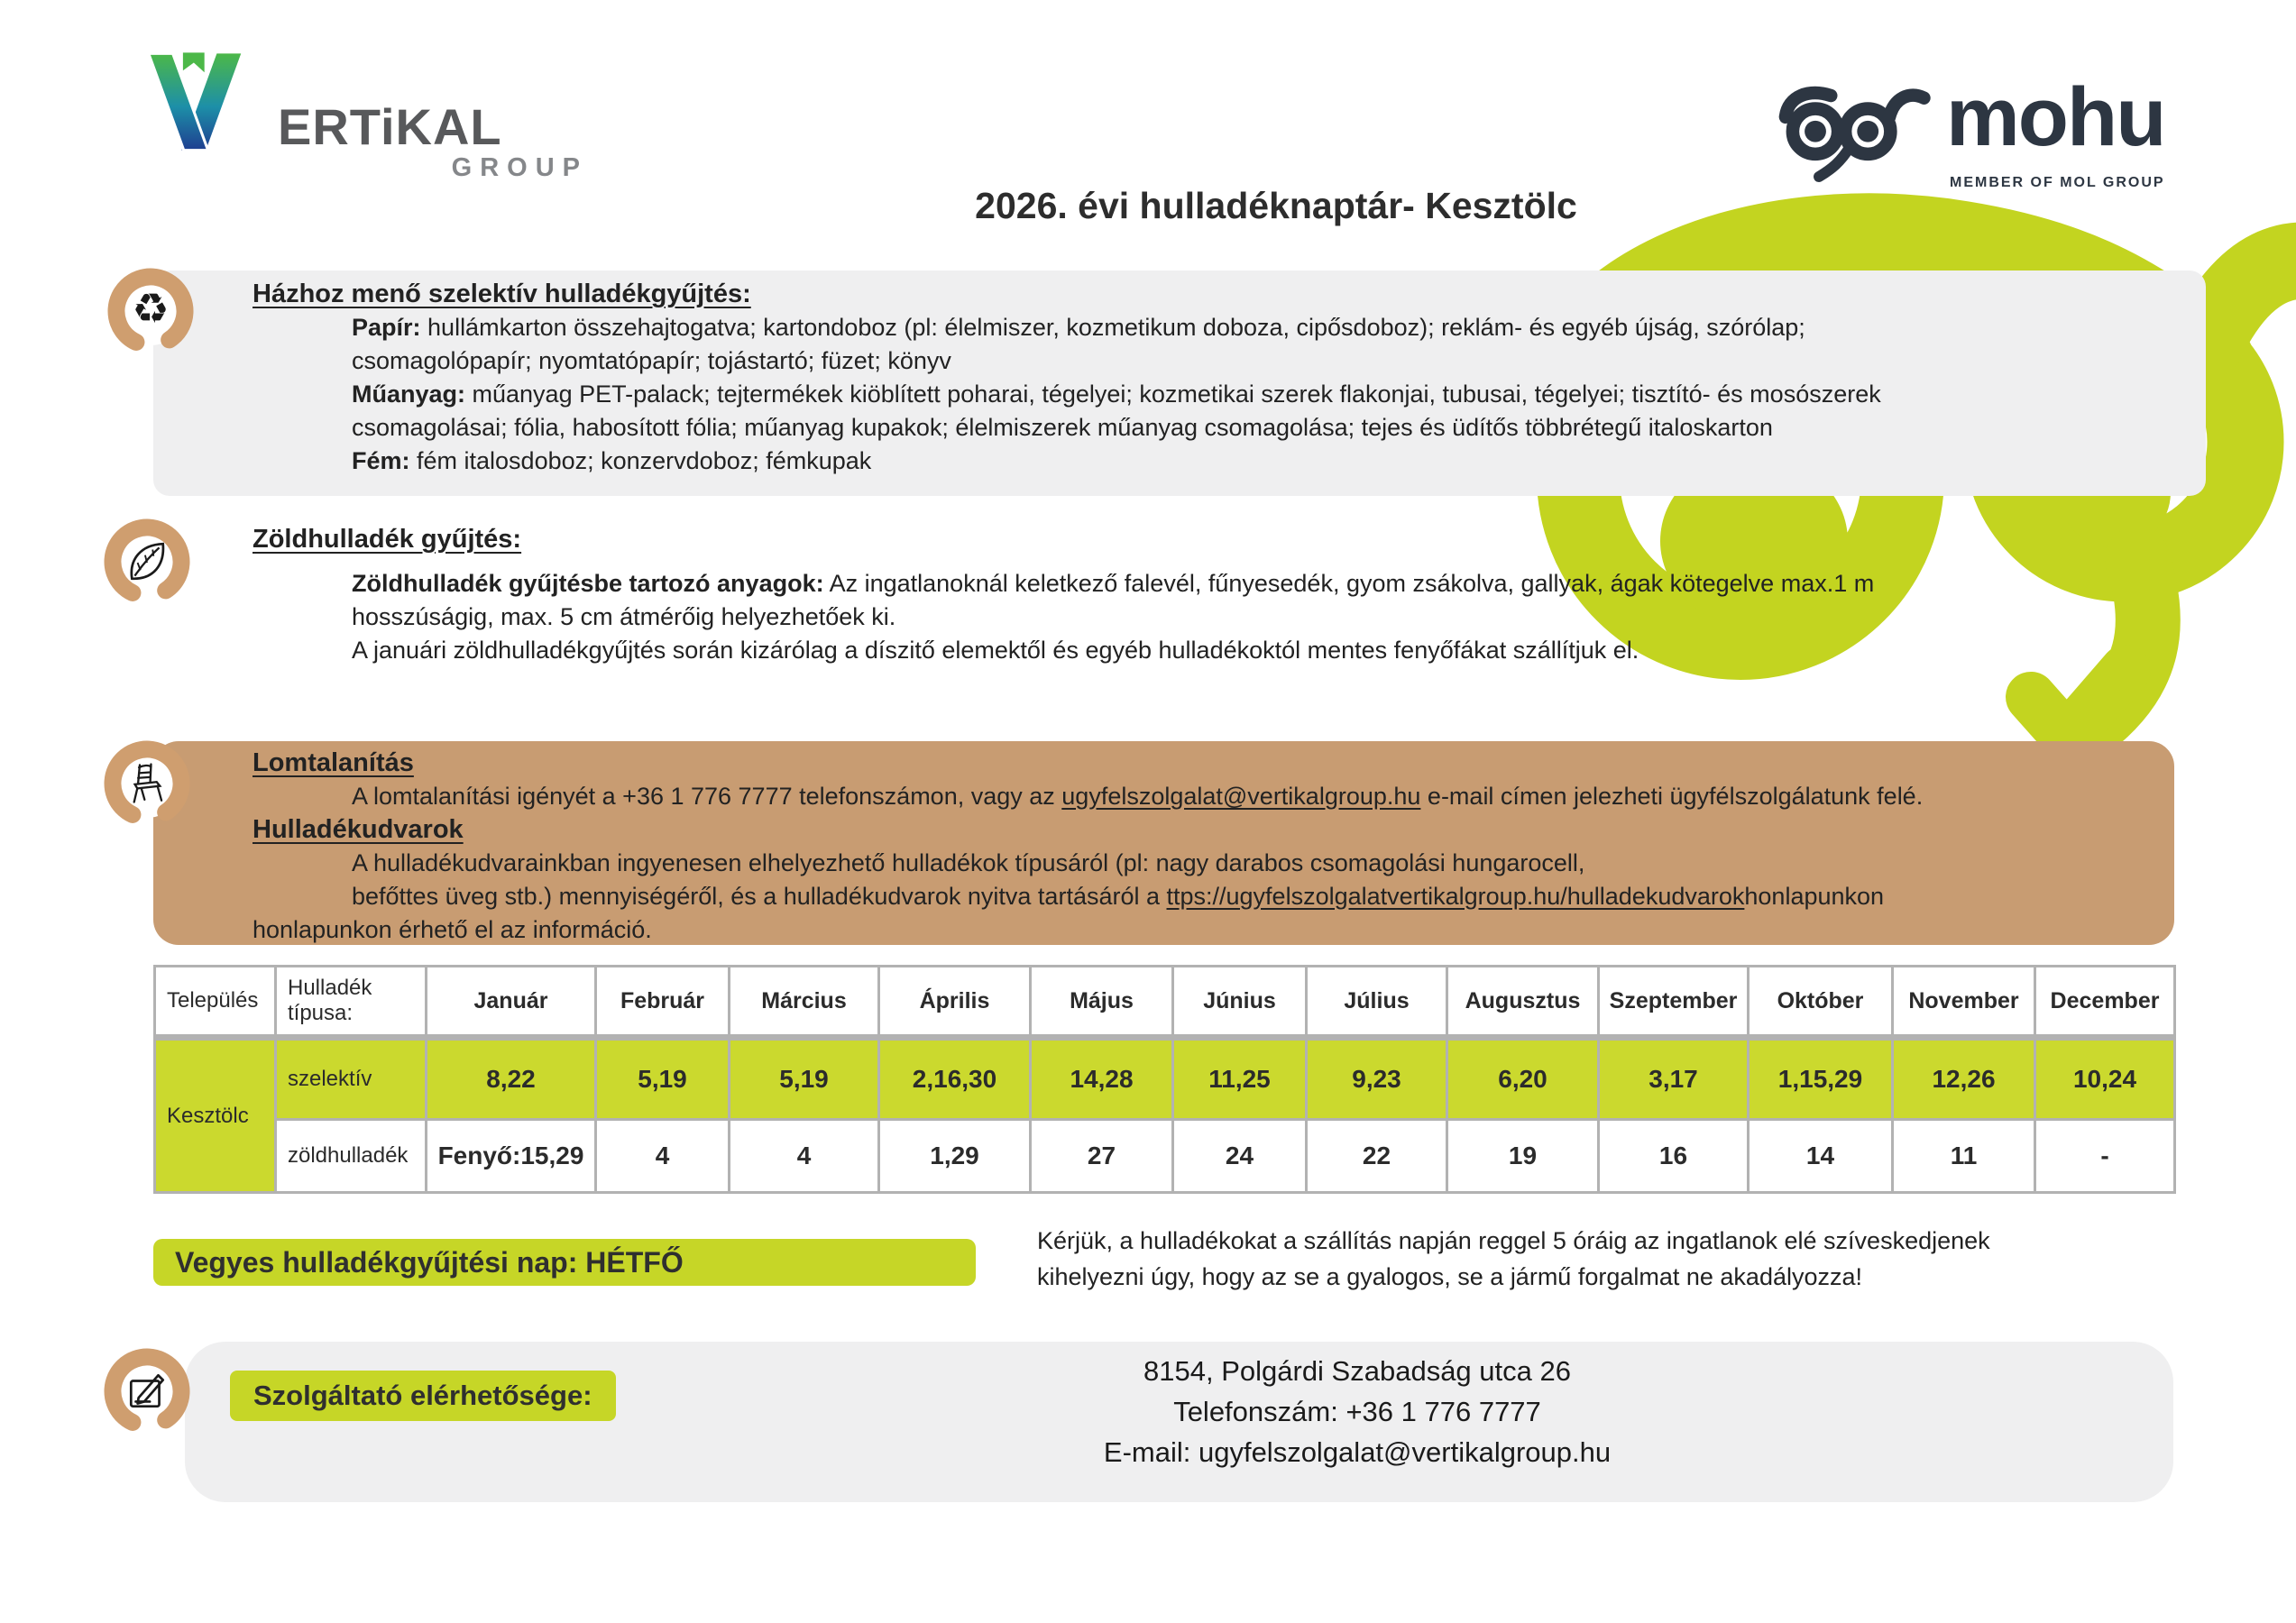 The height and width of the screenshot is (1623, 2296). Describe the element at coordinates (333, 762) in the screenshot. I see `bulky-title-lomtalanitas: Lomtalanítás` at that location.